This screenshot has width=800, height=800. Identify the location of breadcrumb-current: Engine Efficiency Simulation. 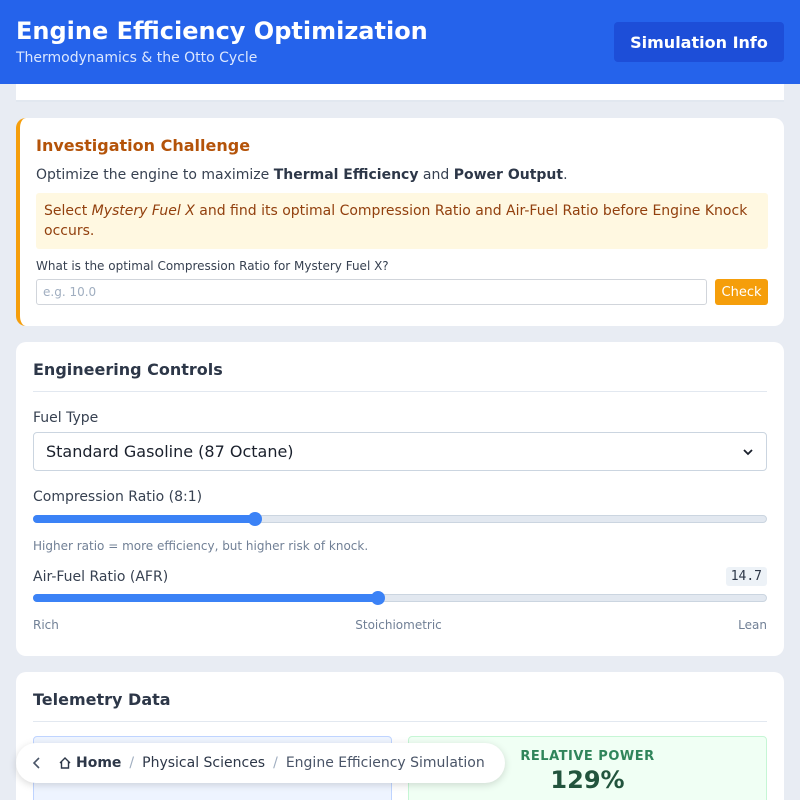
(385, 763).